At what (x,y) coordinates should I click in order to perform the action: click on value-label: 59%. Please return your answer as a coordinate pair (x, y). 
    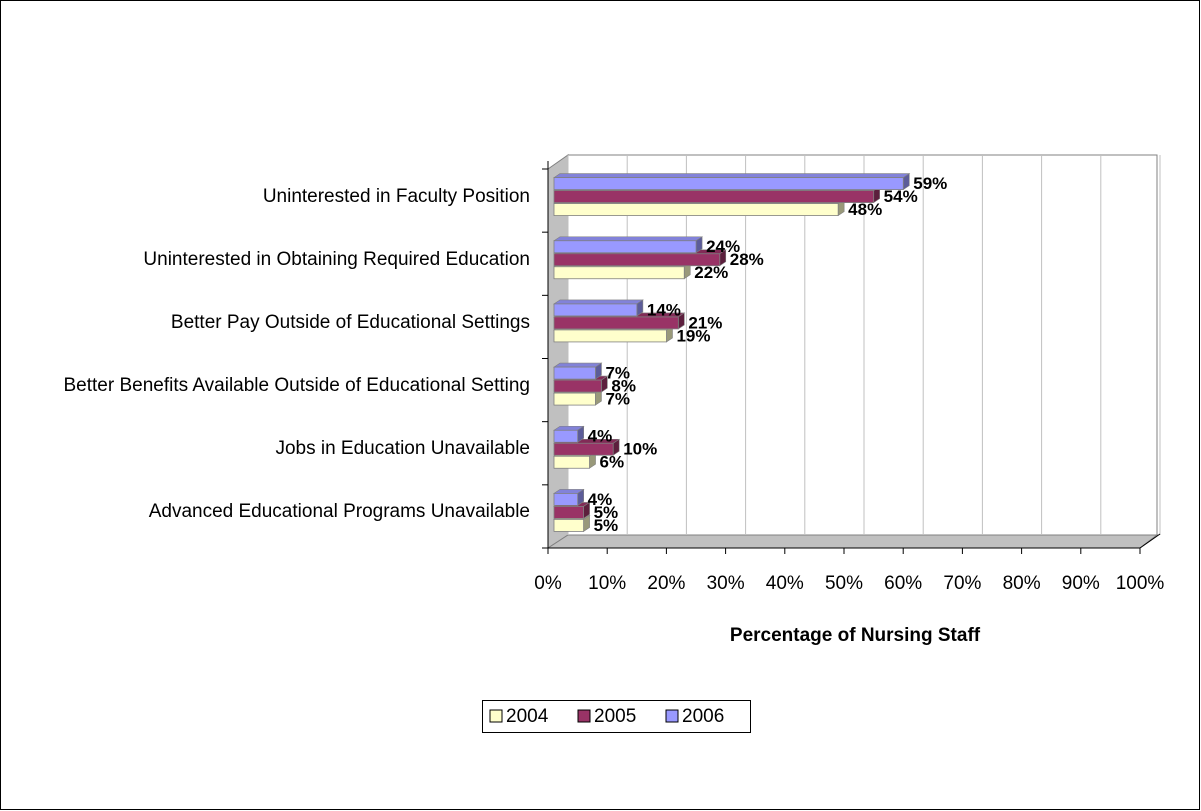
    Looking at the image, I should click on (930, 183).